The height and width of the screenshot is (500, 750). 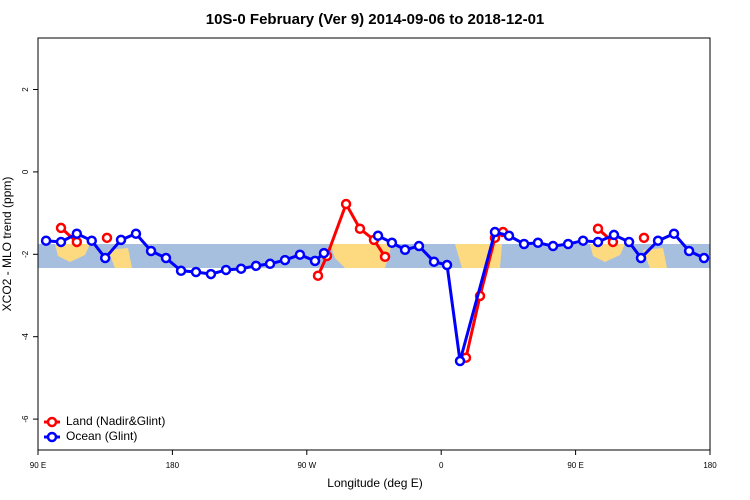 What do you see at coordinates (115, 421) in the screenshot?
I see `legend-label: Land (Nadir&Glint)` at bounding box center [115, 421].